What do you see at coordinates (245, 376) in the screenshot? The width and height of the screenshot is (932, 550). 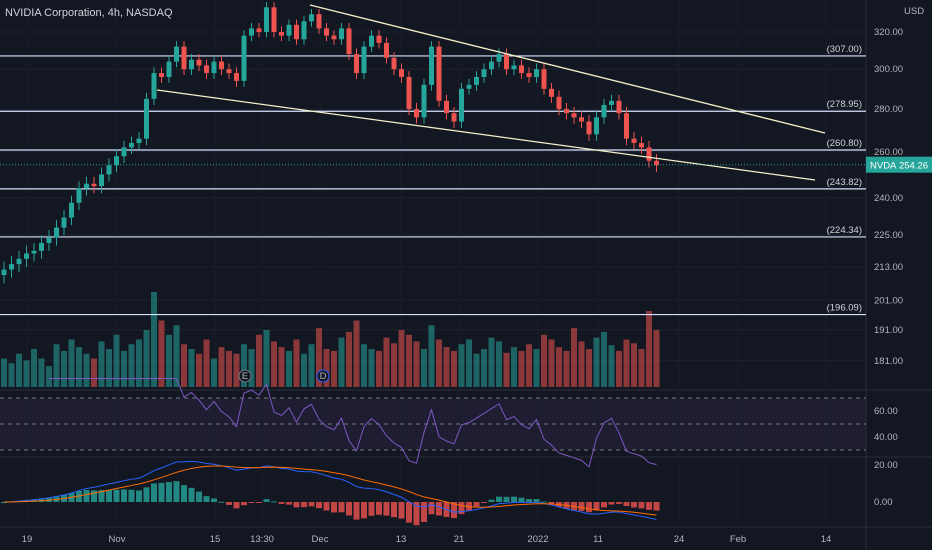 I see `event-marker-icon` at bounding box center [245, 376].